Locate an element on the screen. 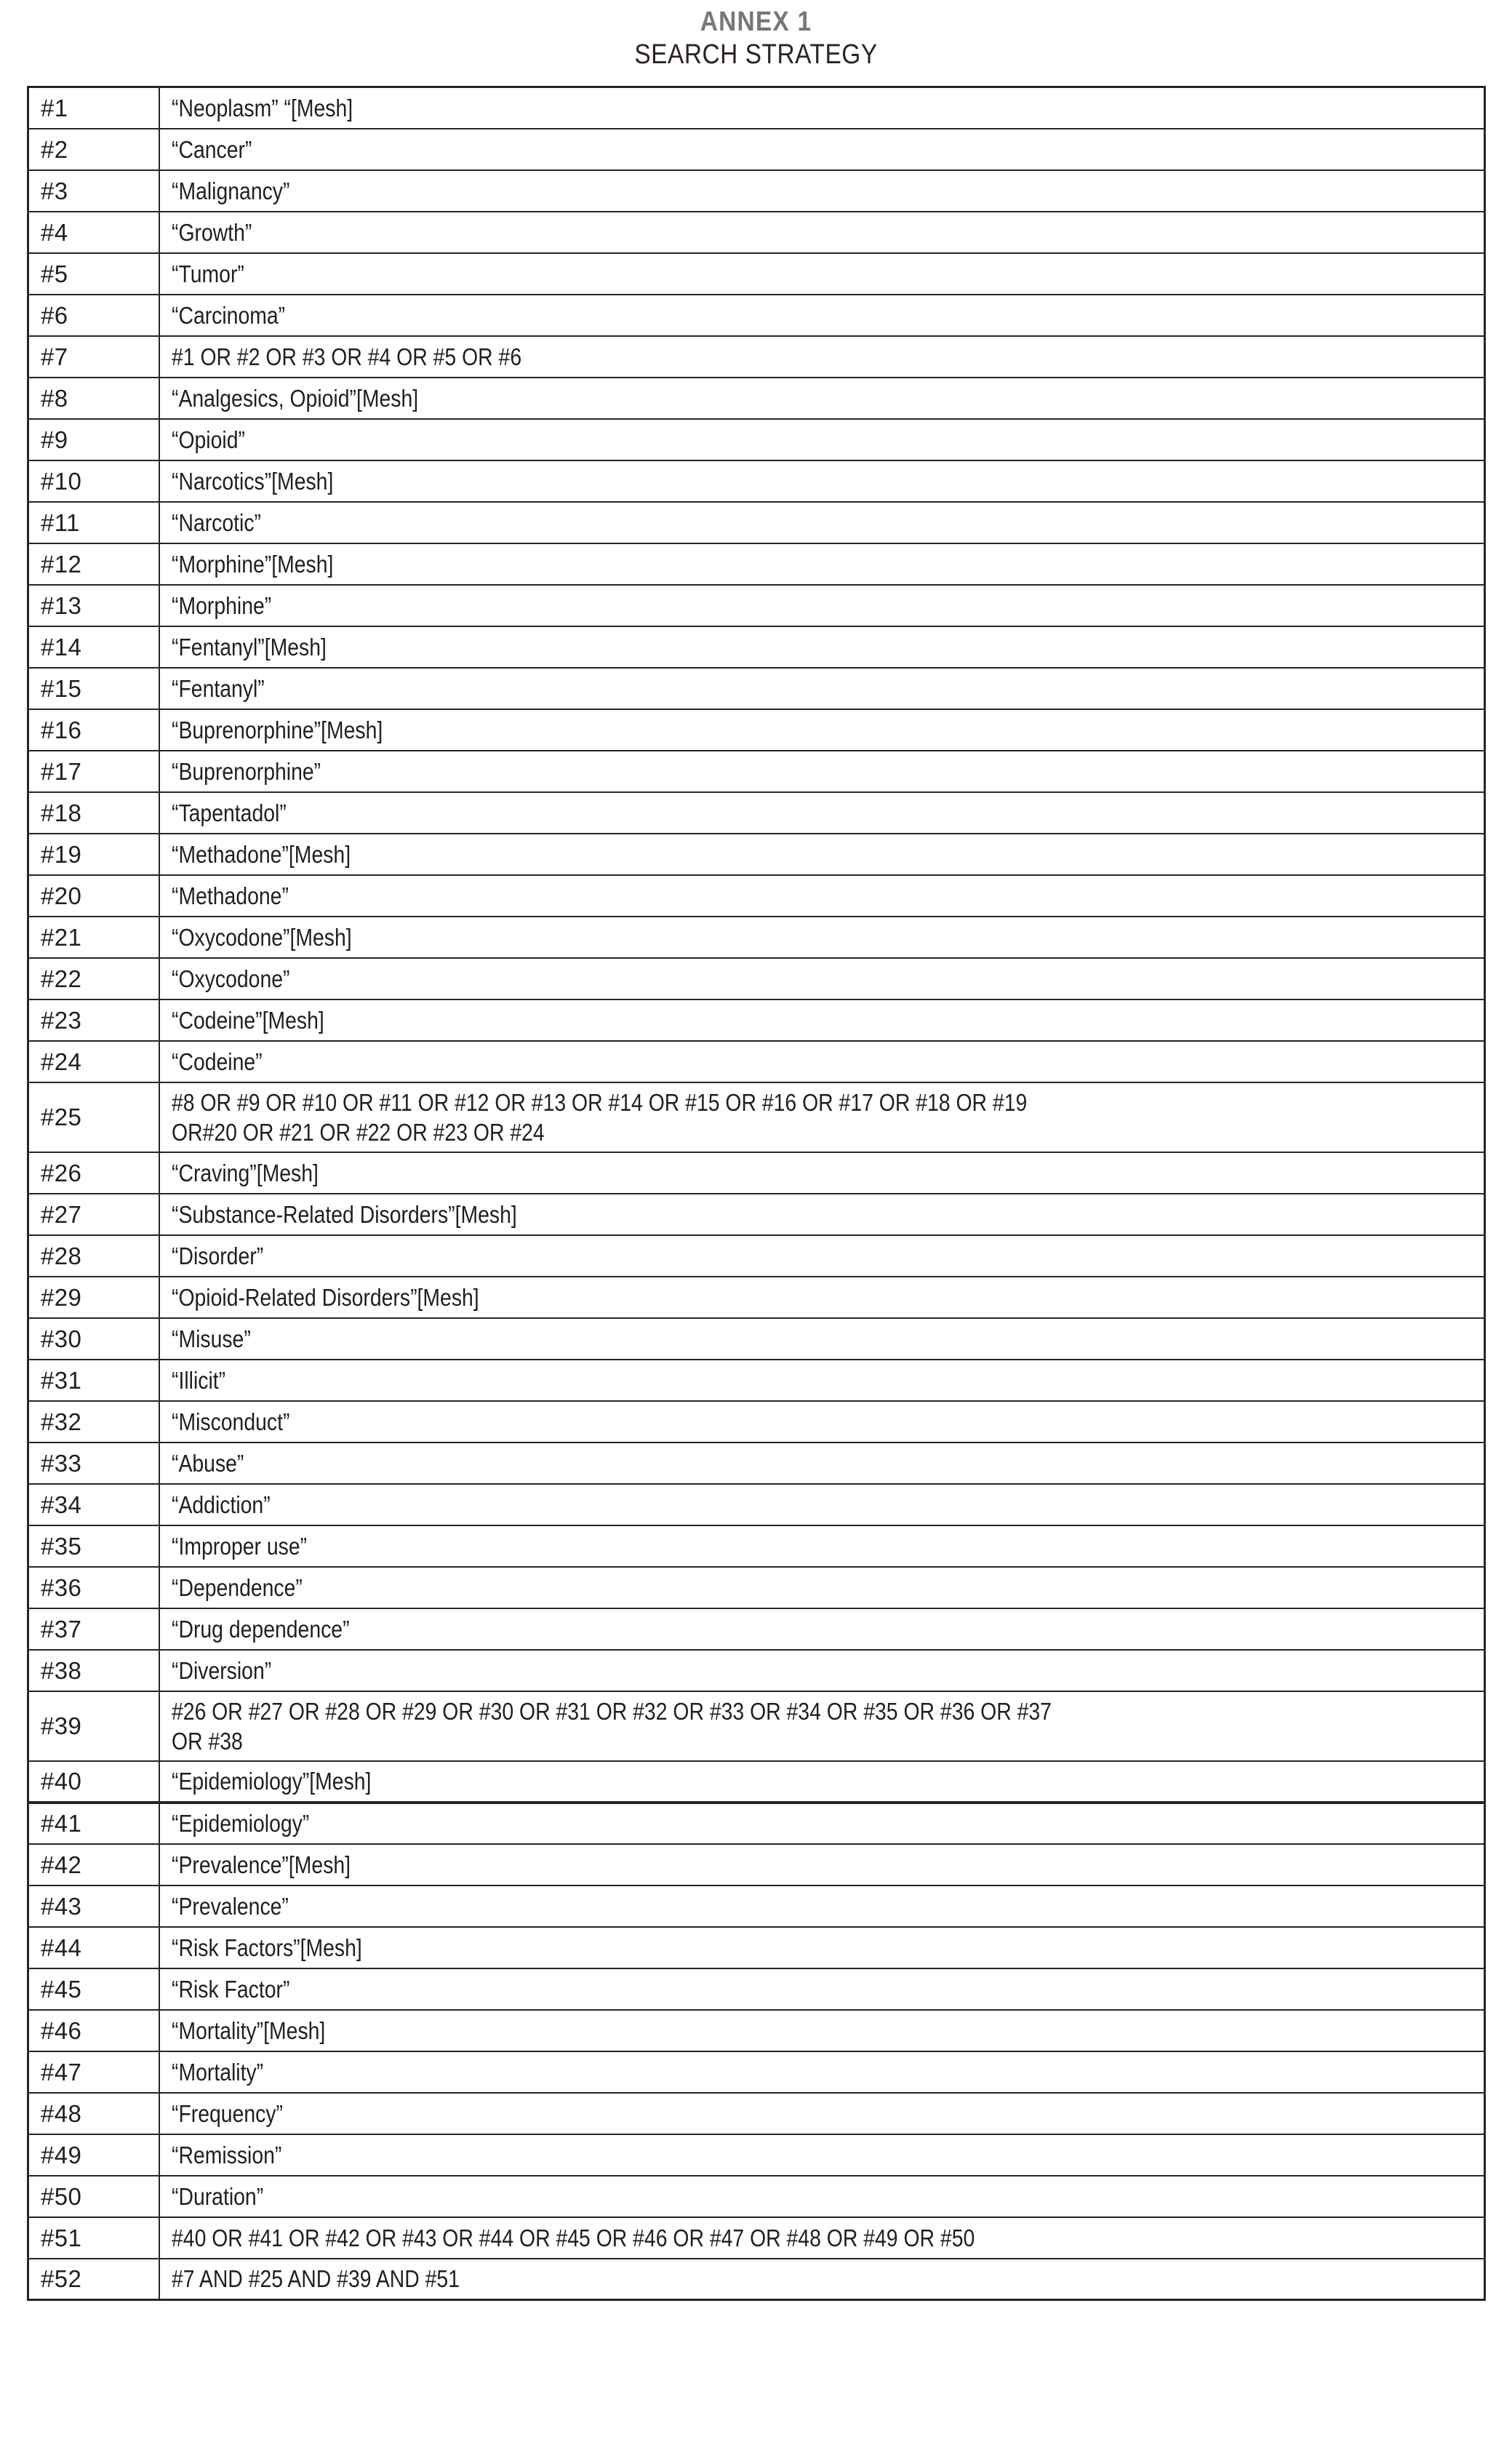 This screenshot has width=1512, height=2450. search-step-term-text: “Risk Factor” is located at coordinates (230, 1989).